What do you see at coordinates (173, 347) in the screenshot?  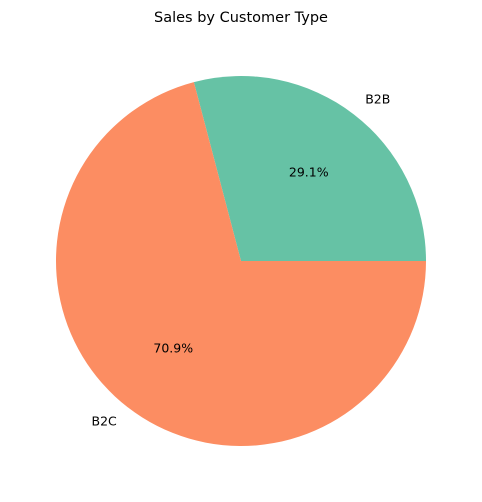 I see `percent-label-b2c: 70.9%` at bounding box center [173, 347].